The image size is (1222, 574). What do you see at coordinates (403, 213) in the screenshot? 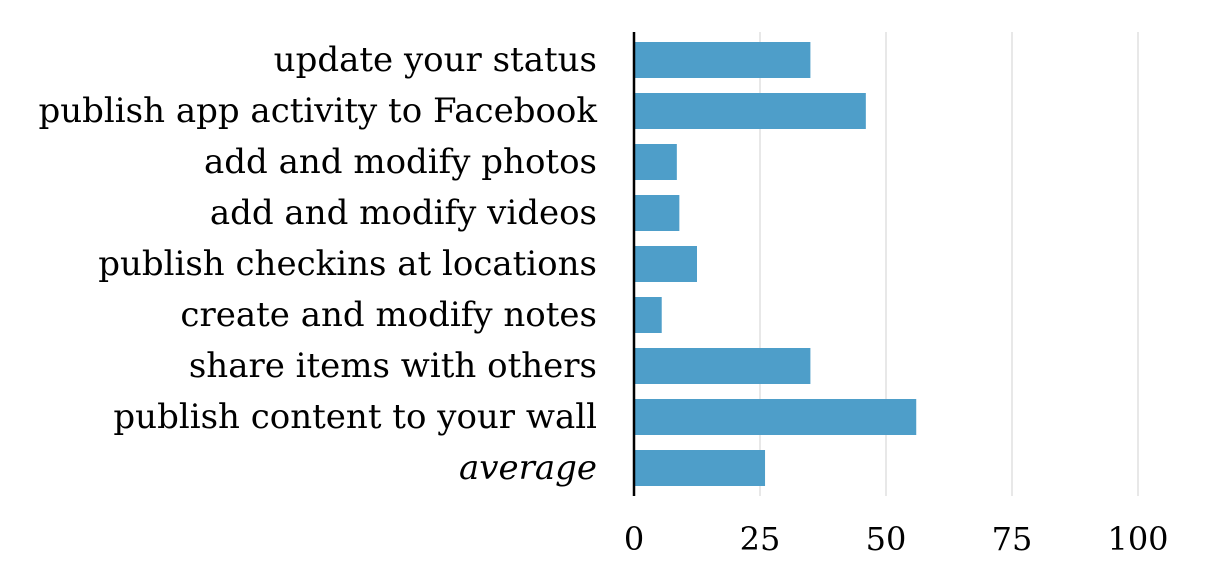
I see `category-label: add and modify videos` at bounding box center [403, 213].